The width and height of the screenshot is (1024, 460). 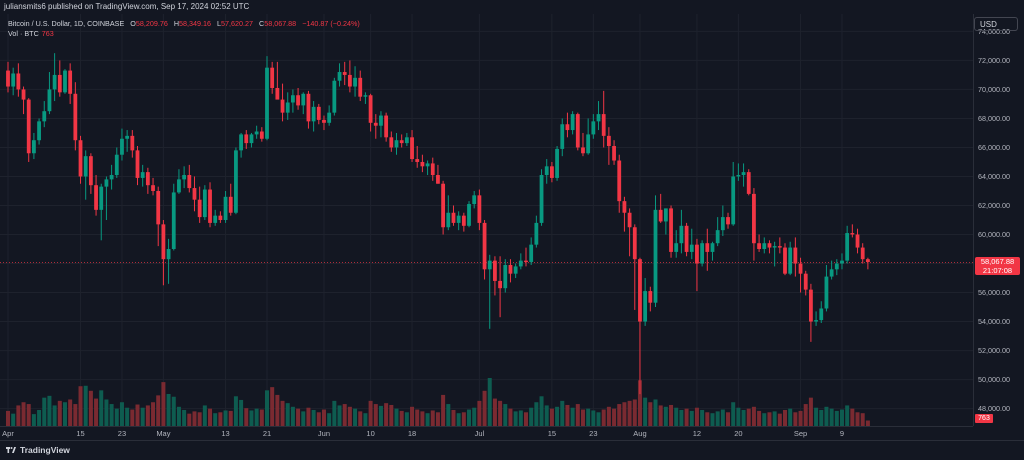 What do you see at coordinates (23, 33) in the screenshot?
I see `volume-label: Vol · BTC` at bounding box center [23, 33].